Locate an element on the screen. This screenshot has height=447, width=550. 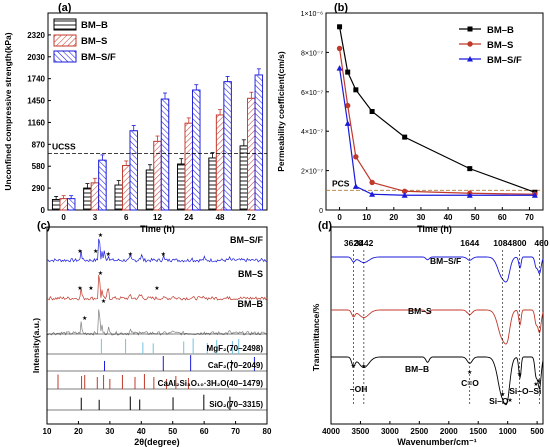
reference-label: SiO₂(70–3315) is located at coordinates (236, 404).